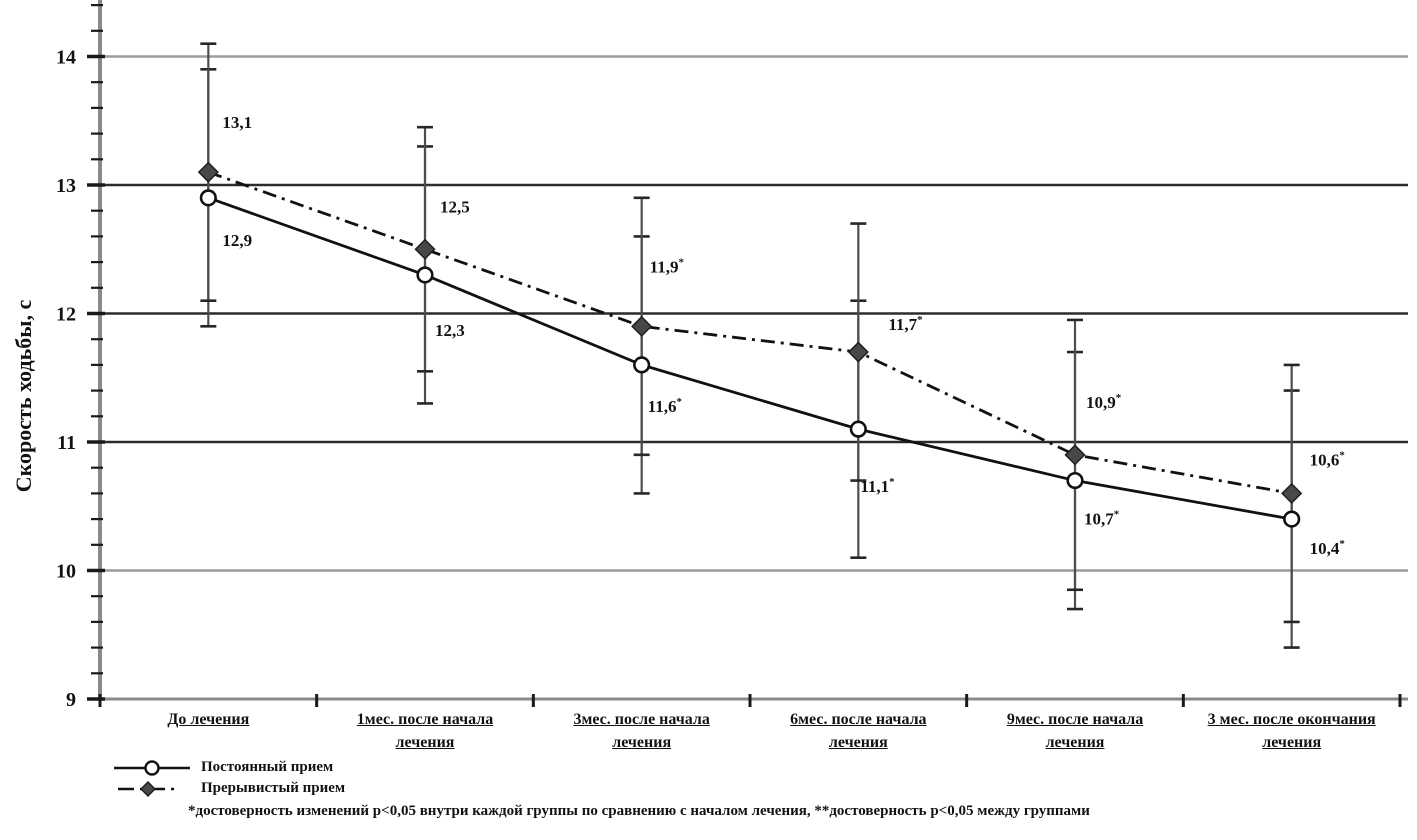  I want to click on data-label: 12,3, so click(450, 330).